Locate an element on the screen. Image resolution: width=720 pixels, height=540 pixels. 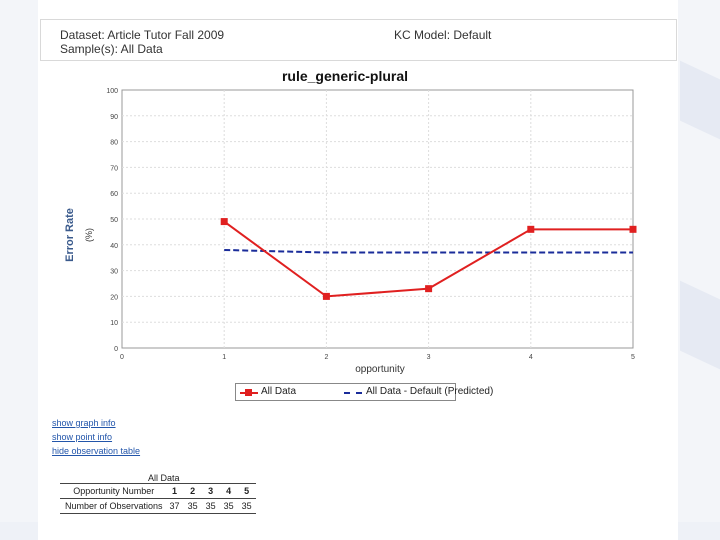
y-tick-label: 40 is located at coordinates (114, 246).